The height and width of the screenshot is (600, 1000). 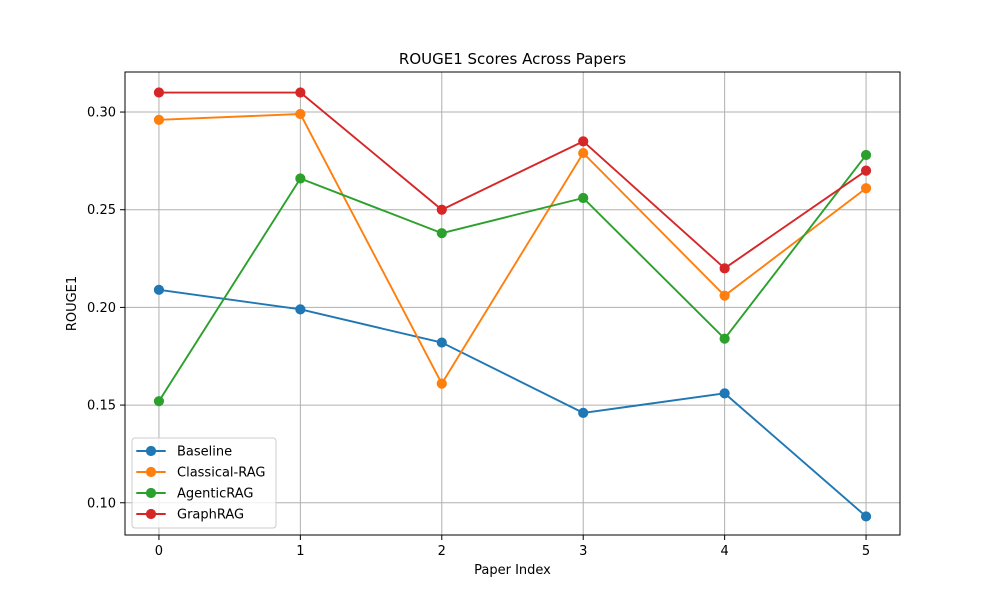 I want to click on x-axis-label: Paper Index, so click(x=512, y=570).